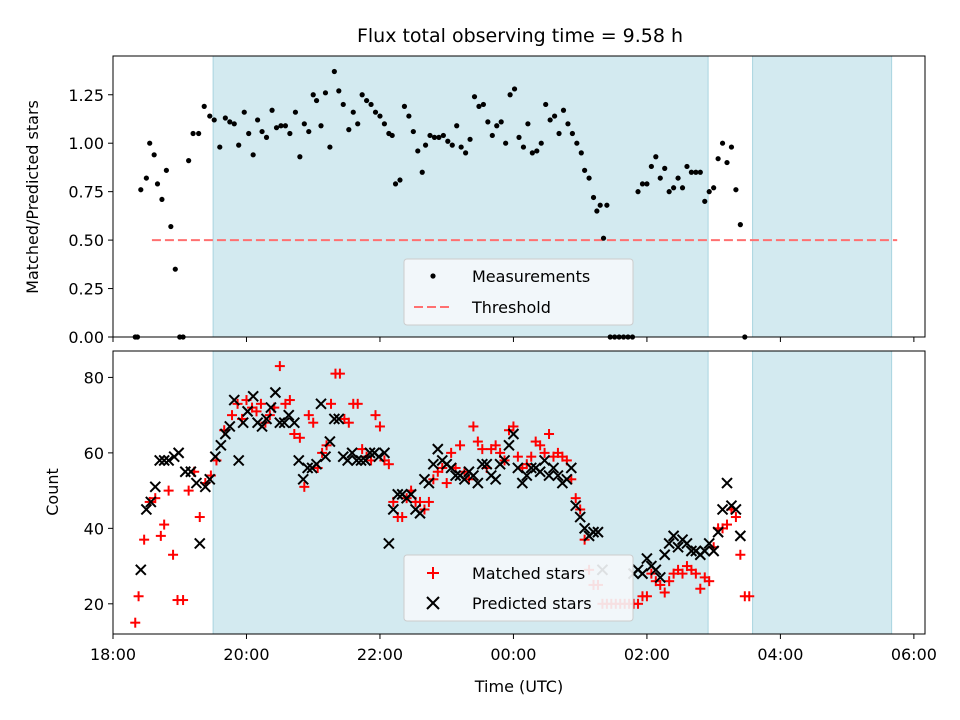 Image resolution: width=960 pixels, height=720 pixels. I want to click on x-tick-label: 00:00, so click(513, 654).